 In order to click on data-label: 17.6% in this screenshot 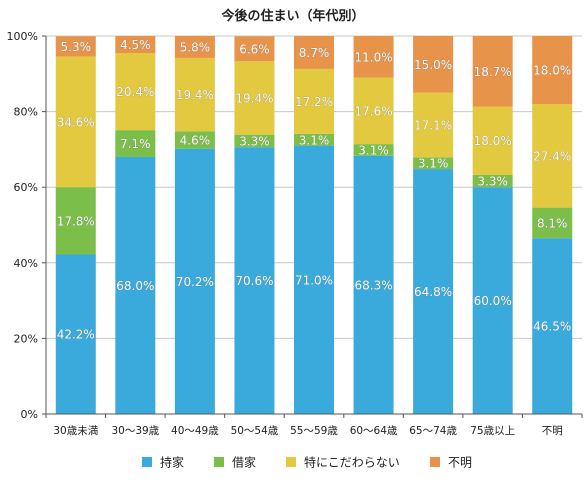, I will do `click(373, 111)`.